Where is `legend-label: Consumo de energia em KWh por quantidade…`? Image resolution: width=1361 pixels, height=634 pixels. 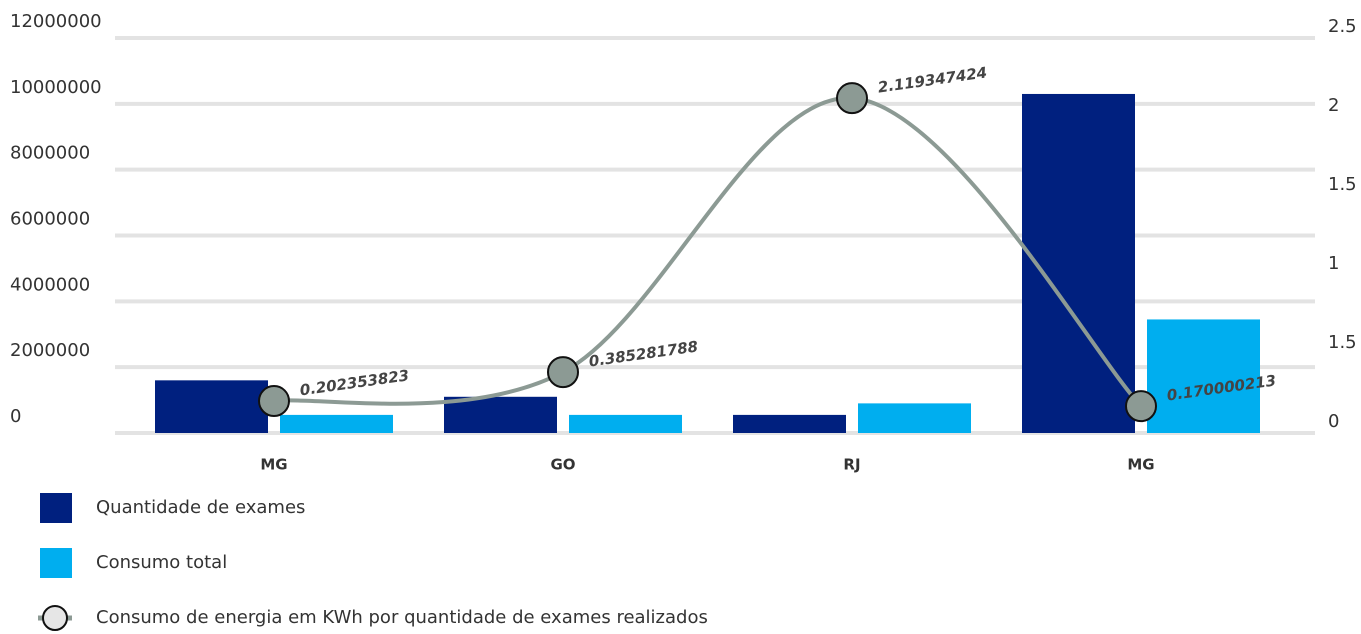 legend-label: Consumo de energia em KWh por quantidade… is located at coordinates (402, 617).